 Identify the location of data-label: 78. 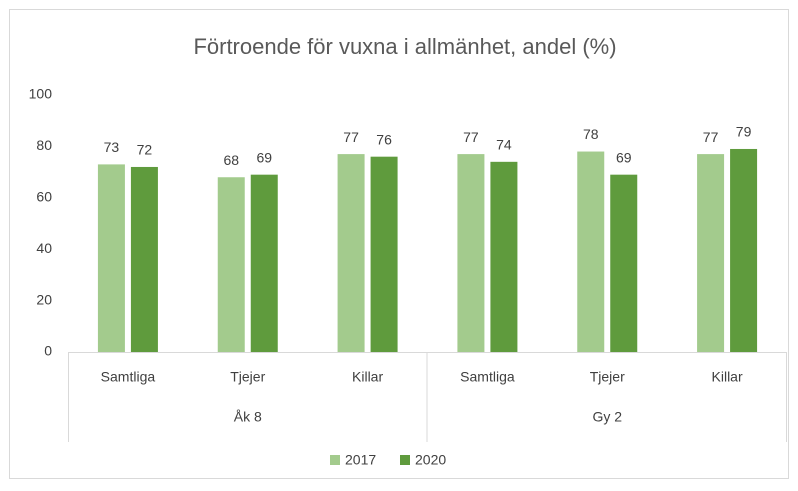
(591, 134).